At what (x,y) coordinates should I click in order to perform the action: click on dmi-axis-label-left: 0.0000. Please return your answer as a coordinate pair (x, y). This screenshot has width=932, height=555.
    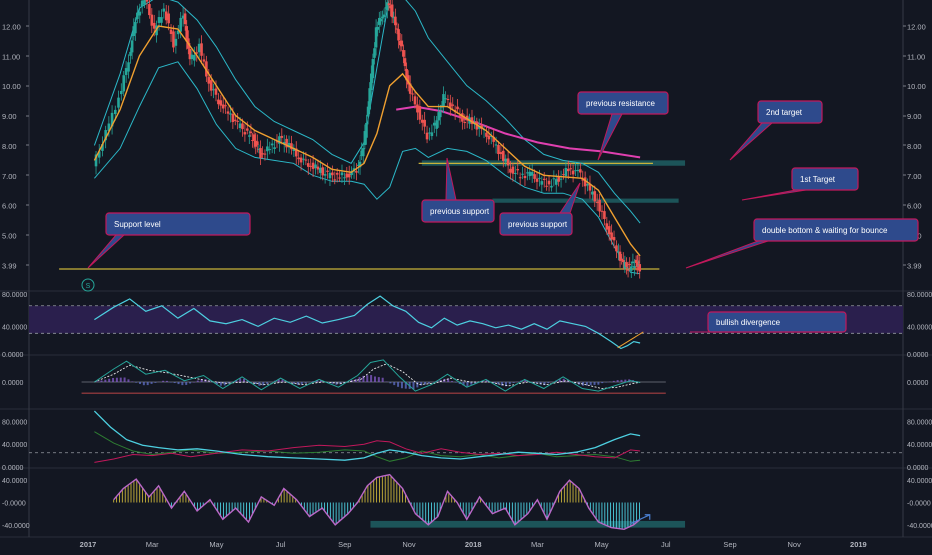
    Looking at the image, I should click on (13, 468).